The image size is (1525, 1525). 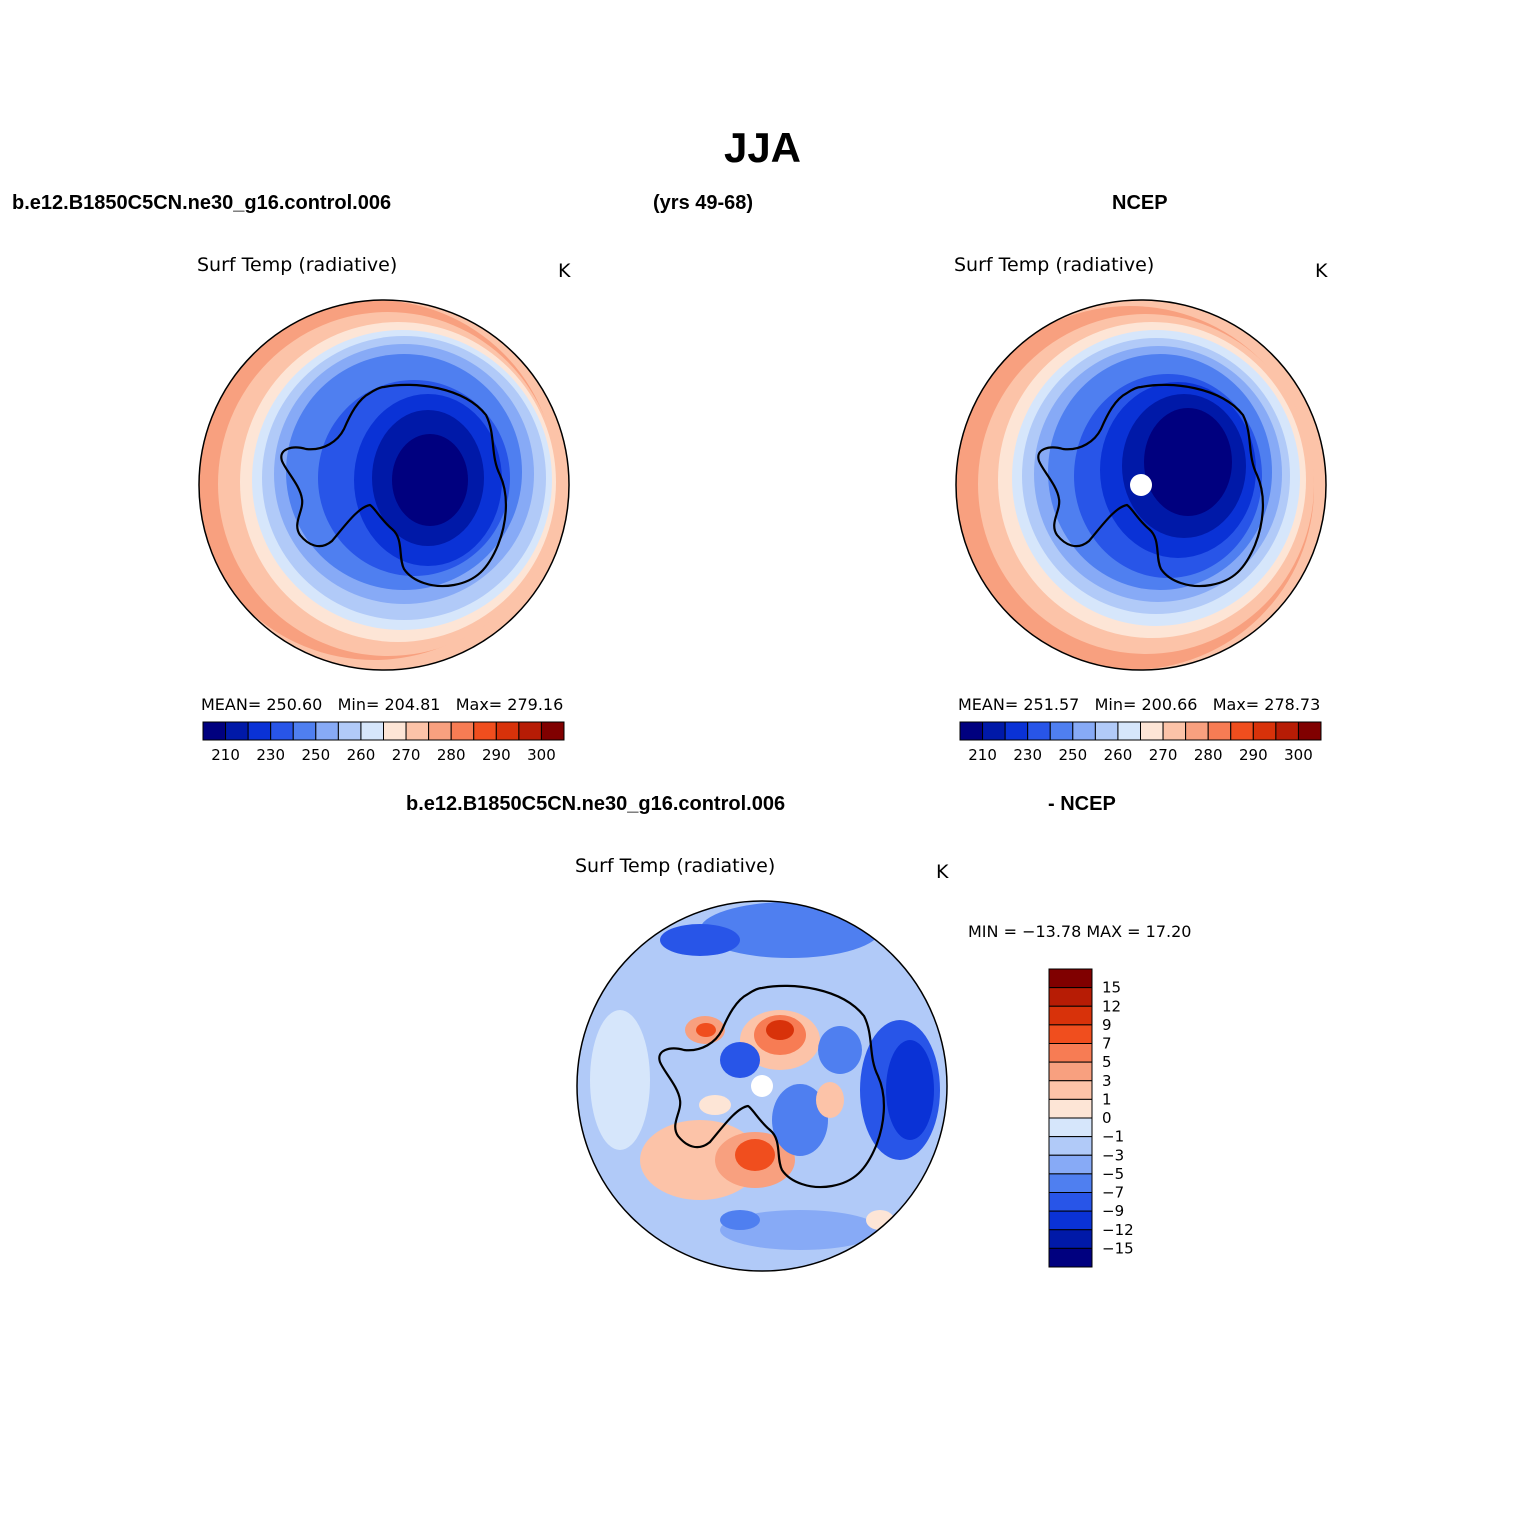 I want to click on colorbar-obs-tick-label: 260, so click(x=1118, y=755).